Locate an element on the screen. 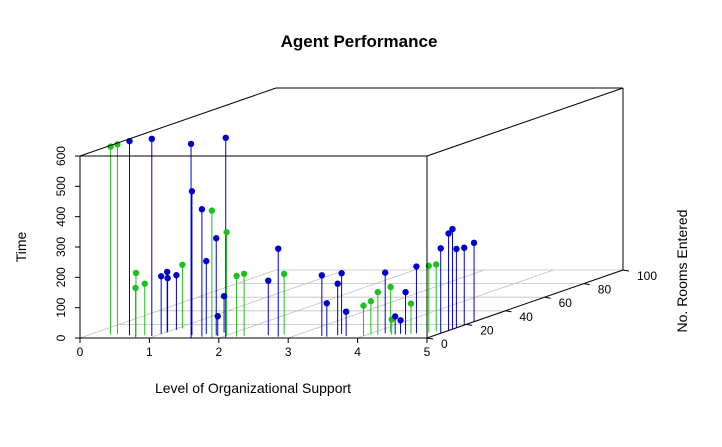  y-tick-label: 100 is located at coordinates (647, 276).